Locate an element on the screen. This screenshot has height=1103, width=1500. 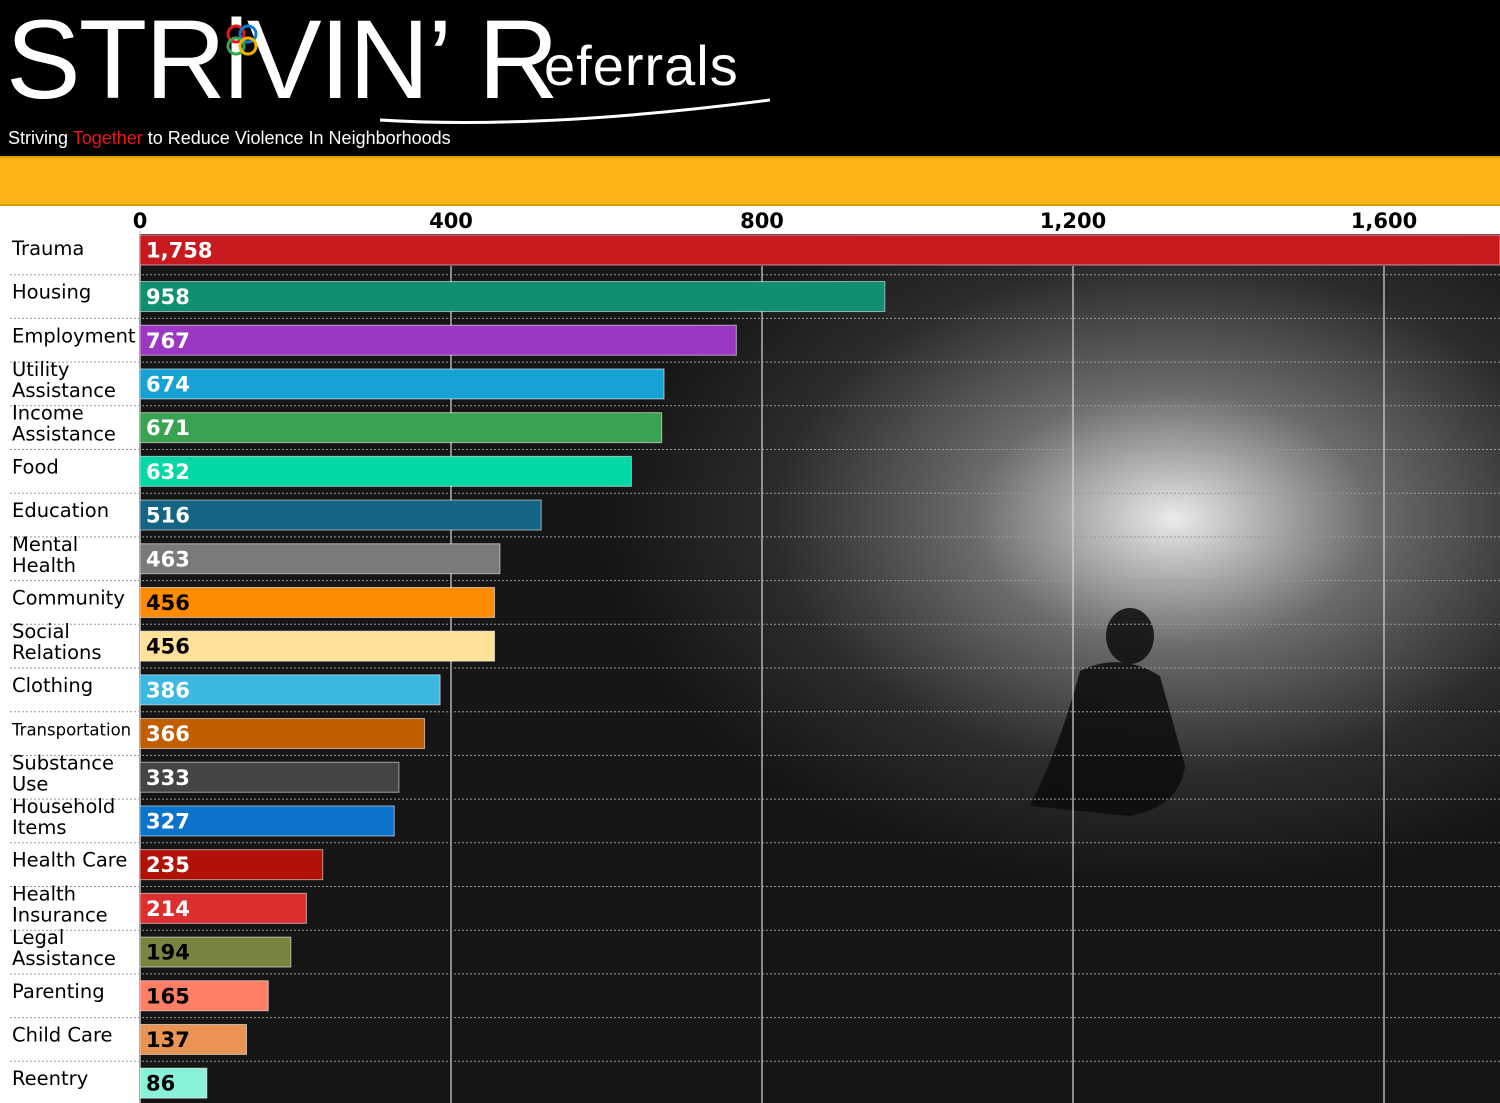
category-label: Social Relations is located at coordinates (57, 642).